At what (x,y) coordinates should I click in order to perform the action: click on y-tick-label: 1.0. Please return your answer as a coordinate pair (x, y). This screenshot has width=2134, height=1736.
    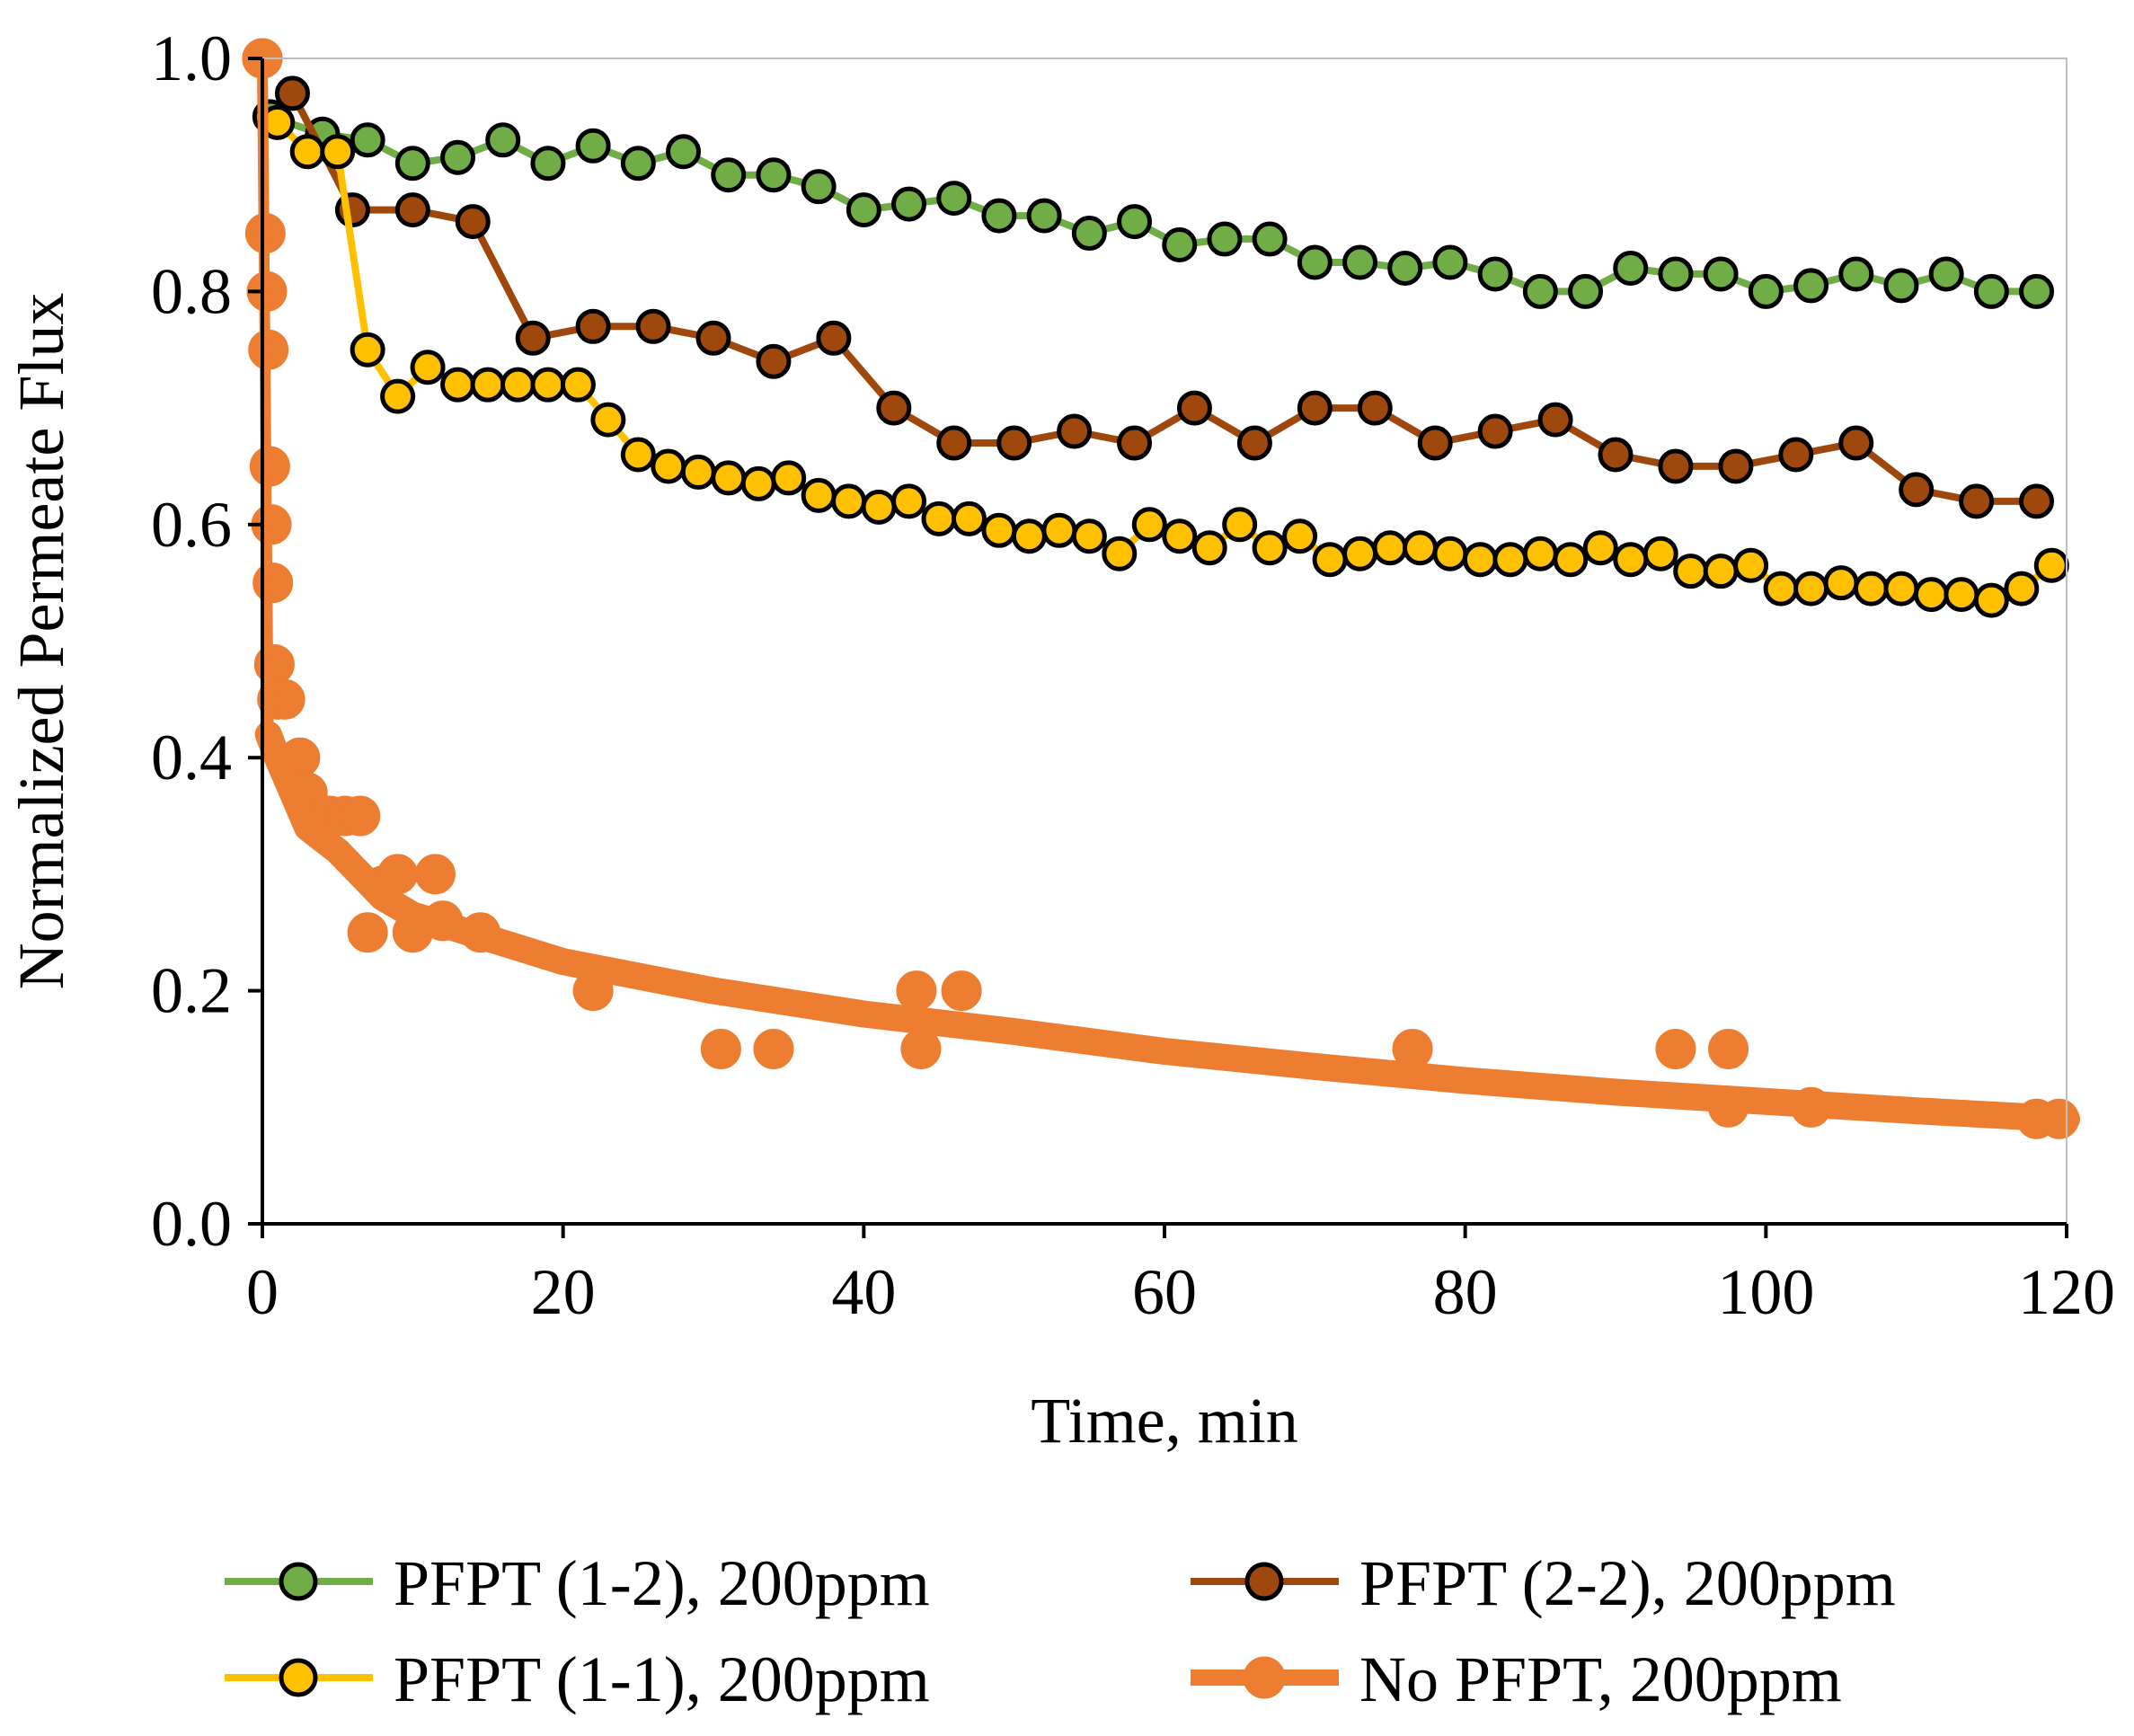
    Looking at the image, I should click on (192, 58).